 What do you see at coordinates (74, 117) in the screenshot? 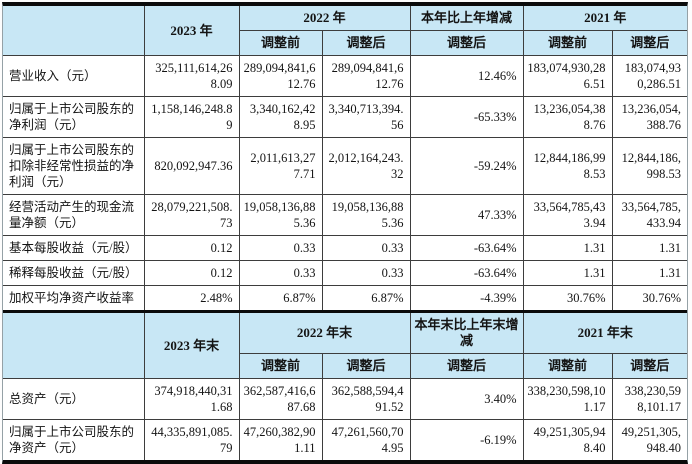
I see `row-label: 归属于上市公司股东的净利润（元）` at bounding box center [74, 117].